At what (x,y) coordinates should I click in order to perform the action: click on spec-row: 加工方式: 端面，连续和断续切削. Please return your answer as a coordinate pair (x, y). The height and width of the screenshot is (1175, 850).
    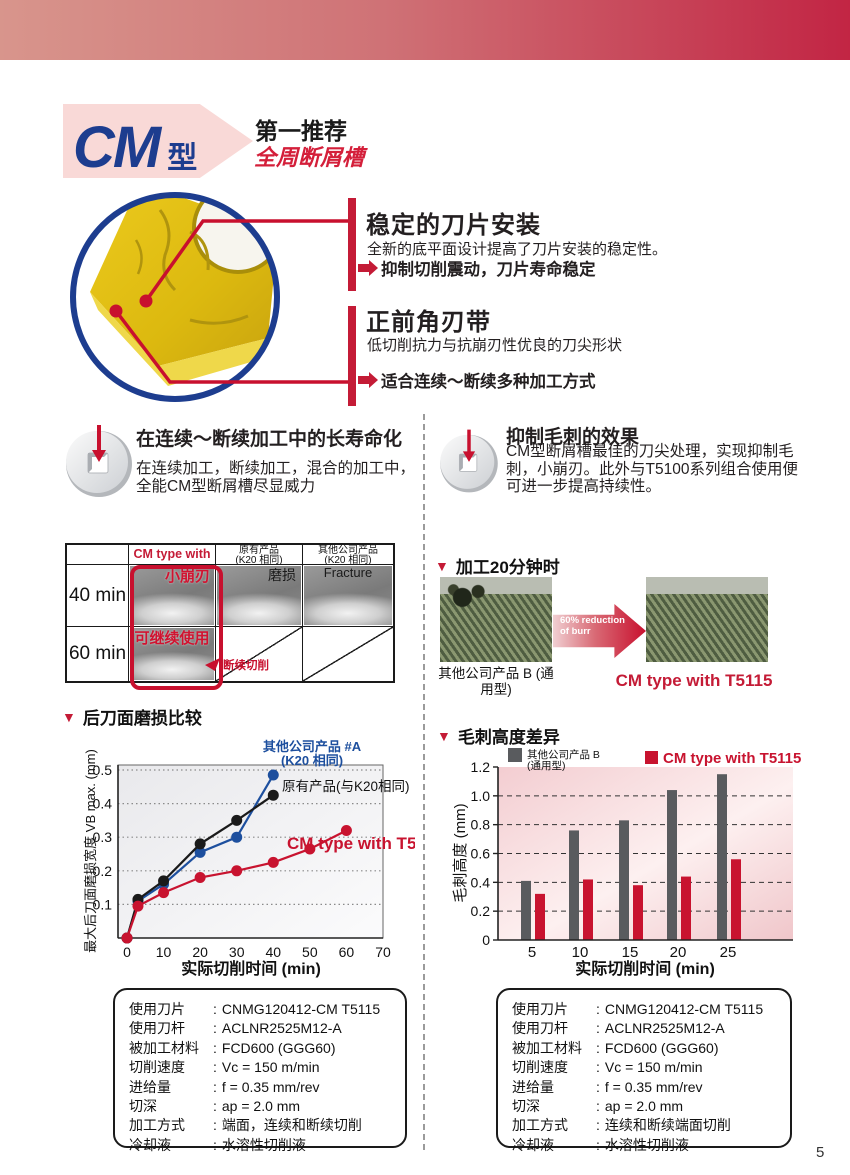
    Looking at the image, I should click on (263, 1125).